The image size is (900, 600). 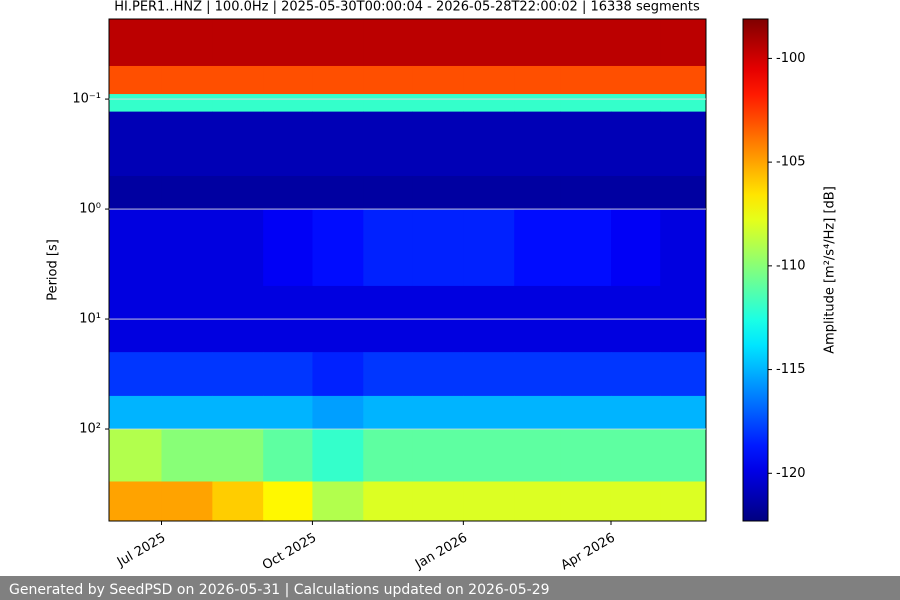 I want to click on y-axis-label: Period [s], so click(x=53, y=270).